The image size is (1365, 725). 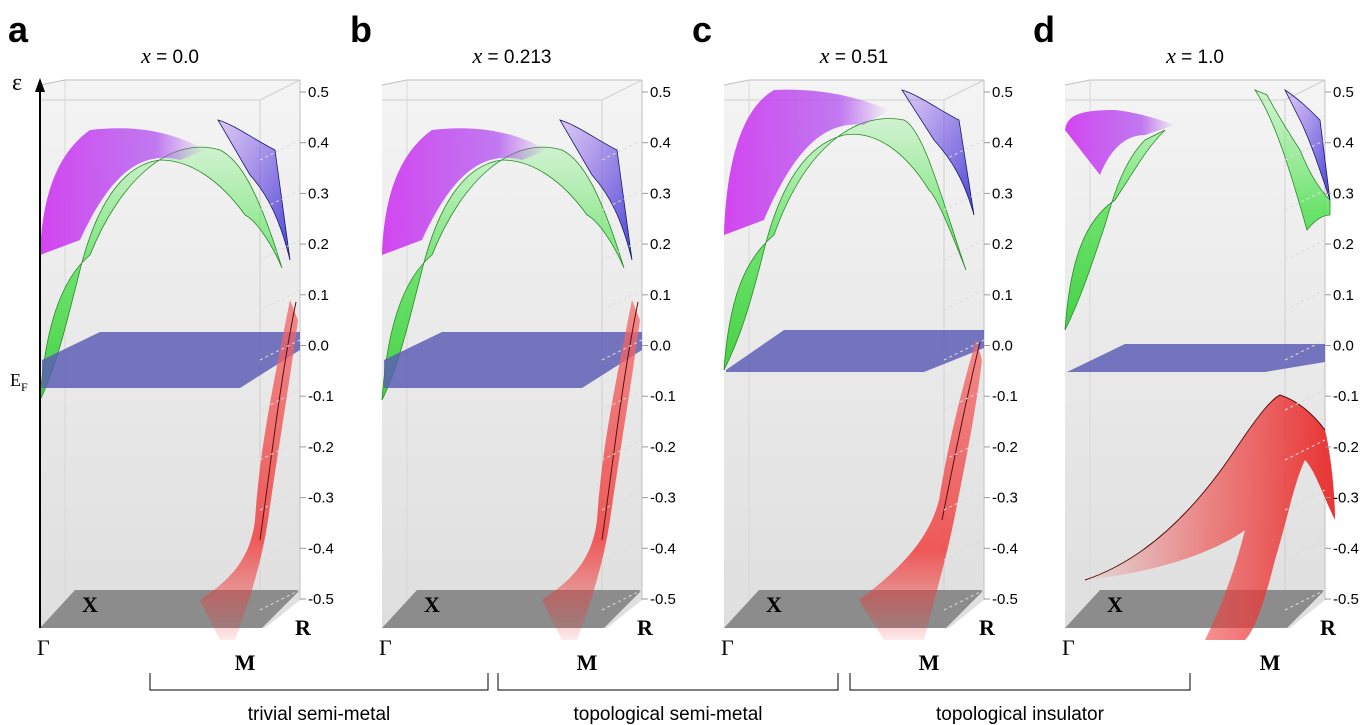 What do you see at coordinates (668, 699) in the screenshot?
I see `phase-bracket: topological semi-metal` at bounding box center [668, 699].